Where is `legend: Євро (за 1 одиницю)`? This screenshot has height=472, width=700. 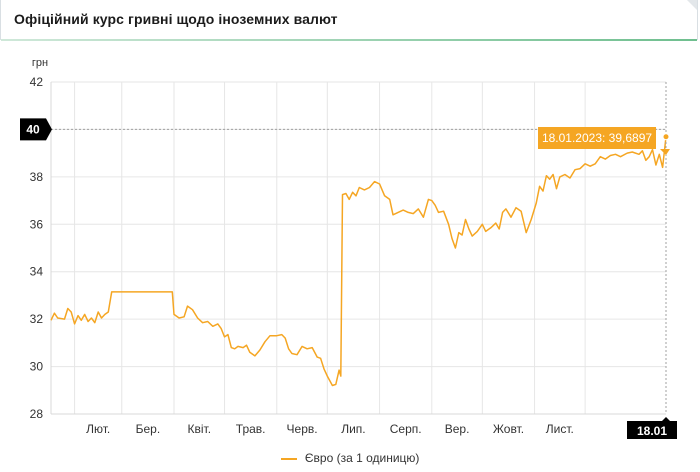 legend: Євро (за 1 одиницю) is located at coordinates (350, 458).